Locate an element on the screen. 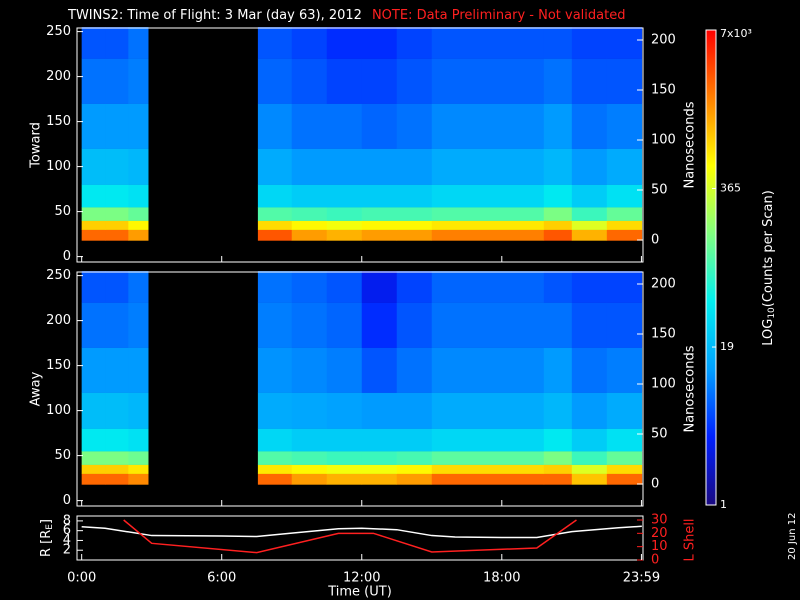 The image size is (800, 600). y-tick-label: 0 is located at coordinates (67, 256).